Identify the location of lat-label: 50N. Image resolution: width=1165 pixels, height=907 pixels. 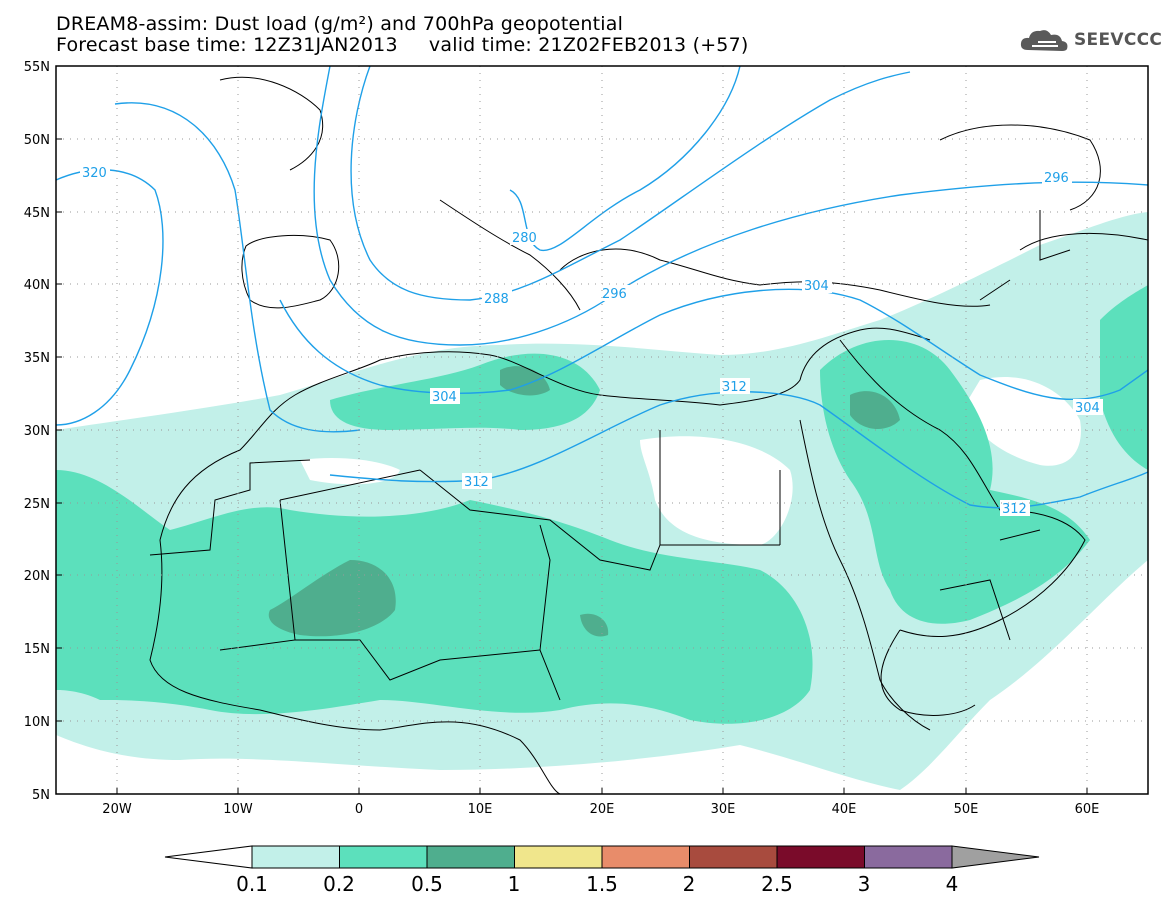
(37, 140).